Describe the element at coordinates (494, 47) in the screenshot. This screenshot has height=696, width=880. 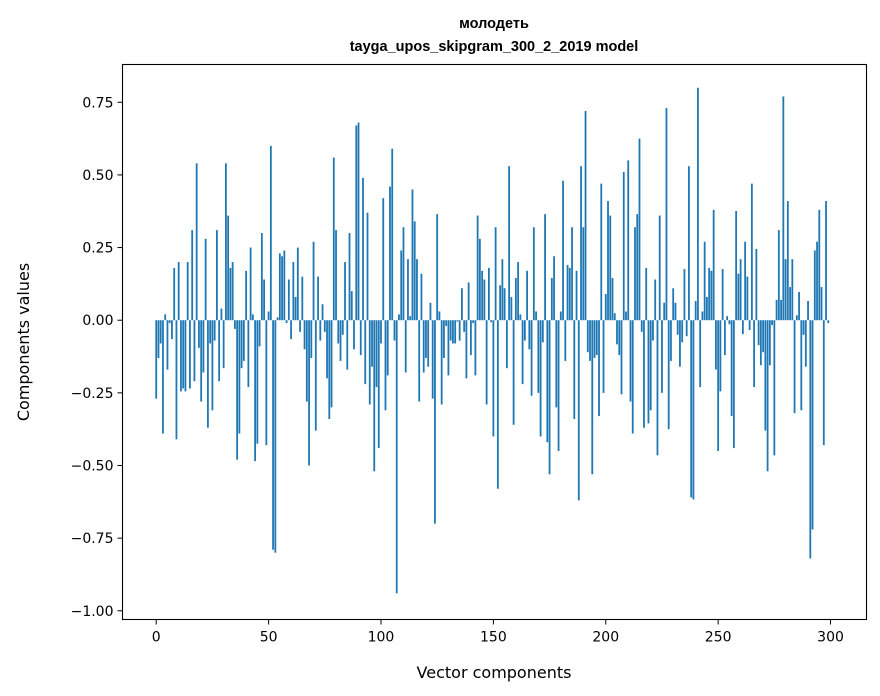
I see `chart-subtitle: tayga_upos_skipgram_300_2_2019 model` at that location.